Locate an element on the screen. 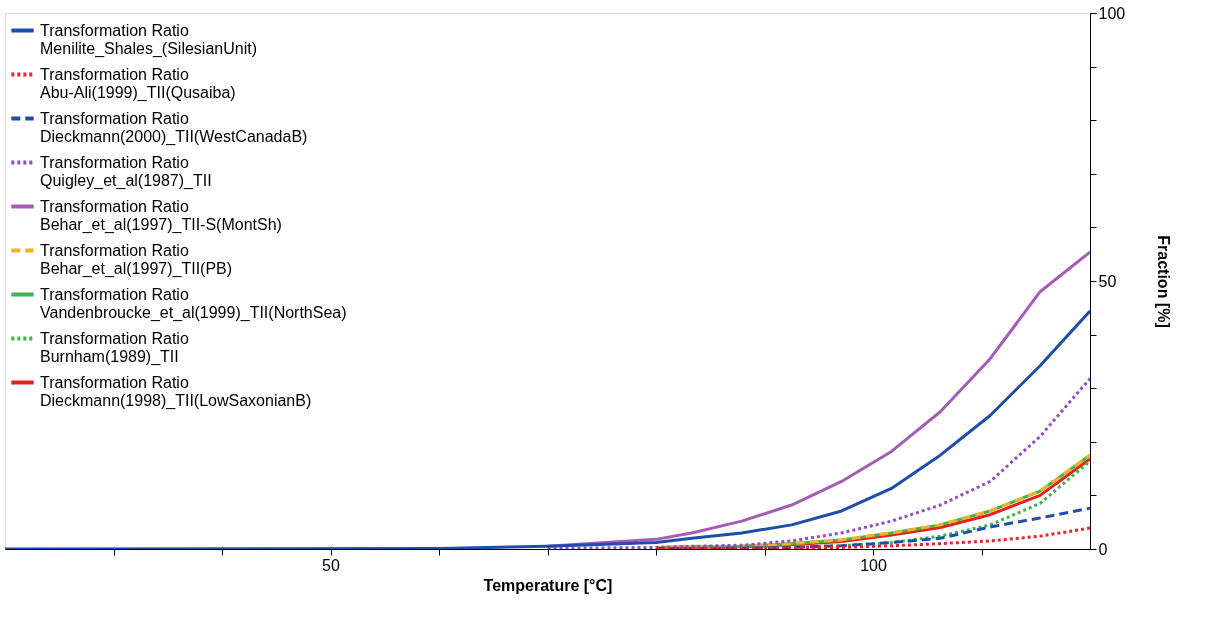  x-axis-title: Temperature [°C] is located at coordinates (548, 585).